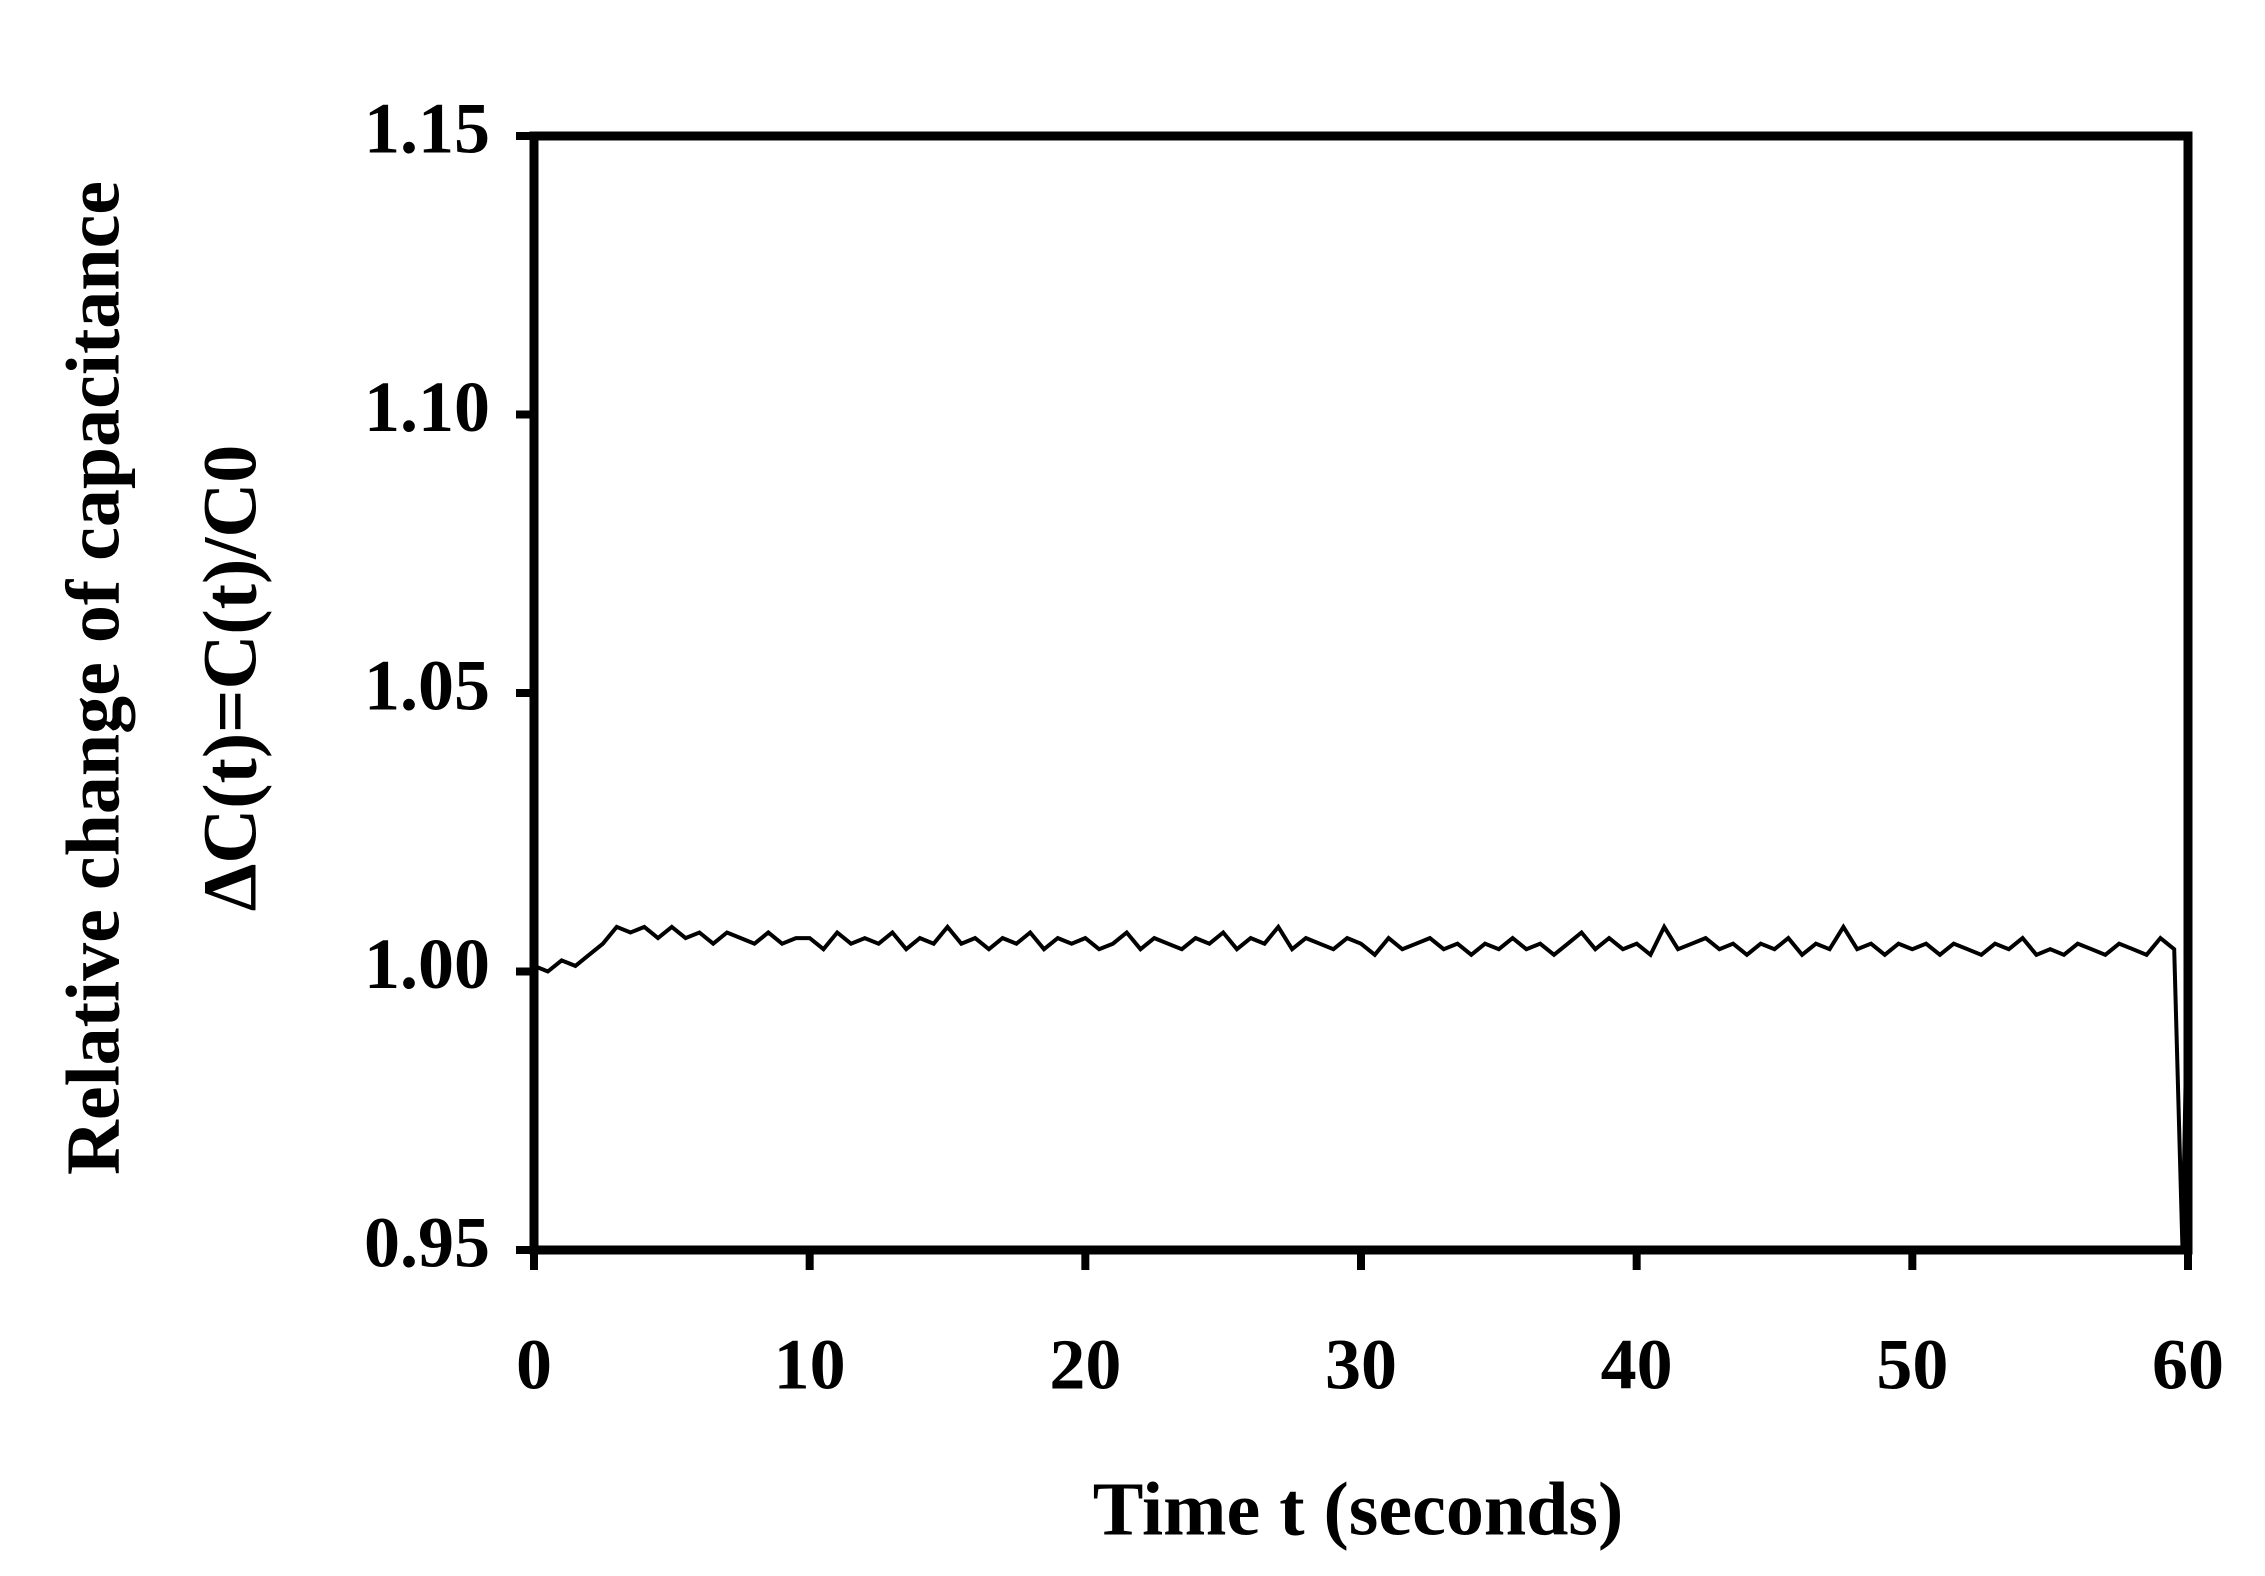  What do you see at coordinates (2188, 1365) in the screenshot?
I see `x-tick-label: 60` at bounding box center [2188, 1365].